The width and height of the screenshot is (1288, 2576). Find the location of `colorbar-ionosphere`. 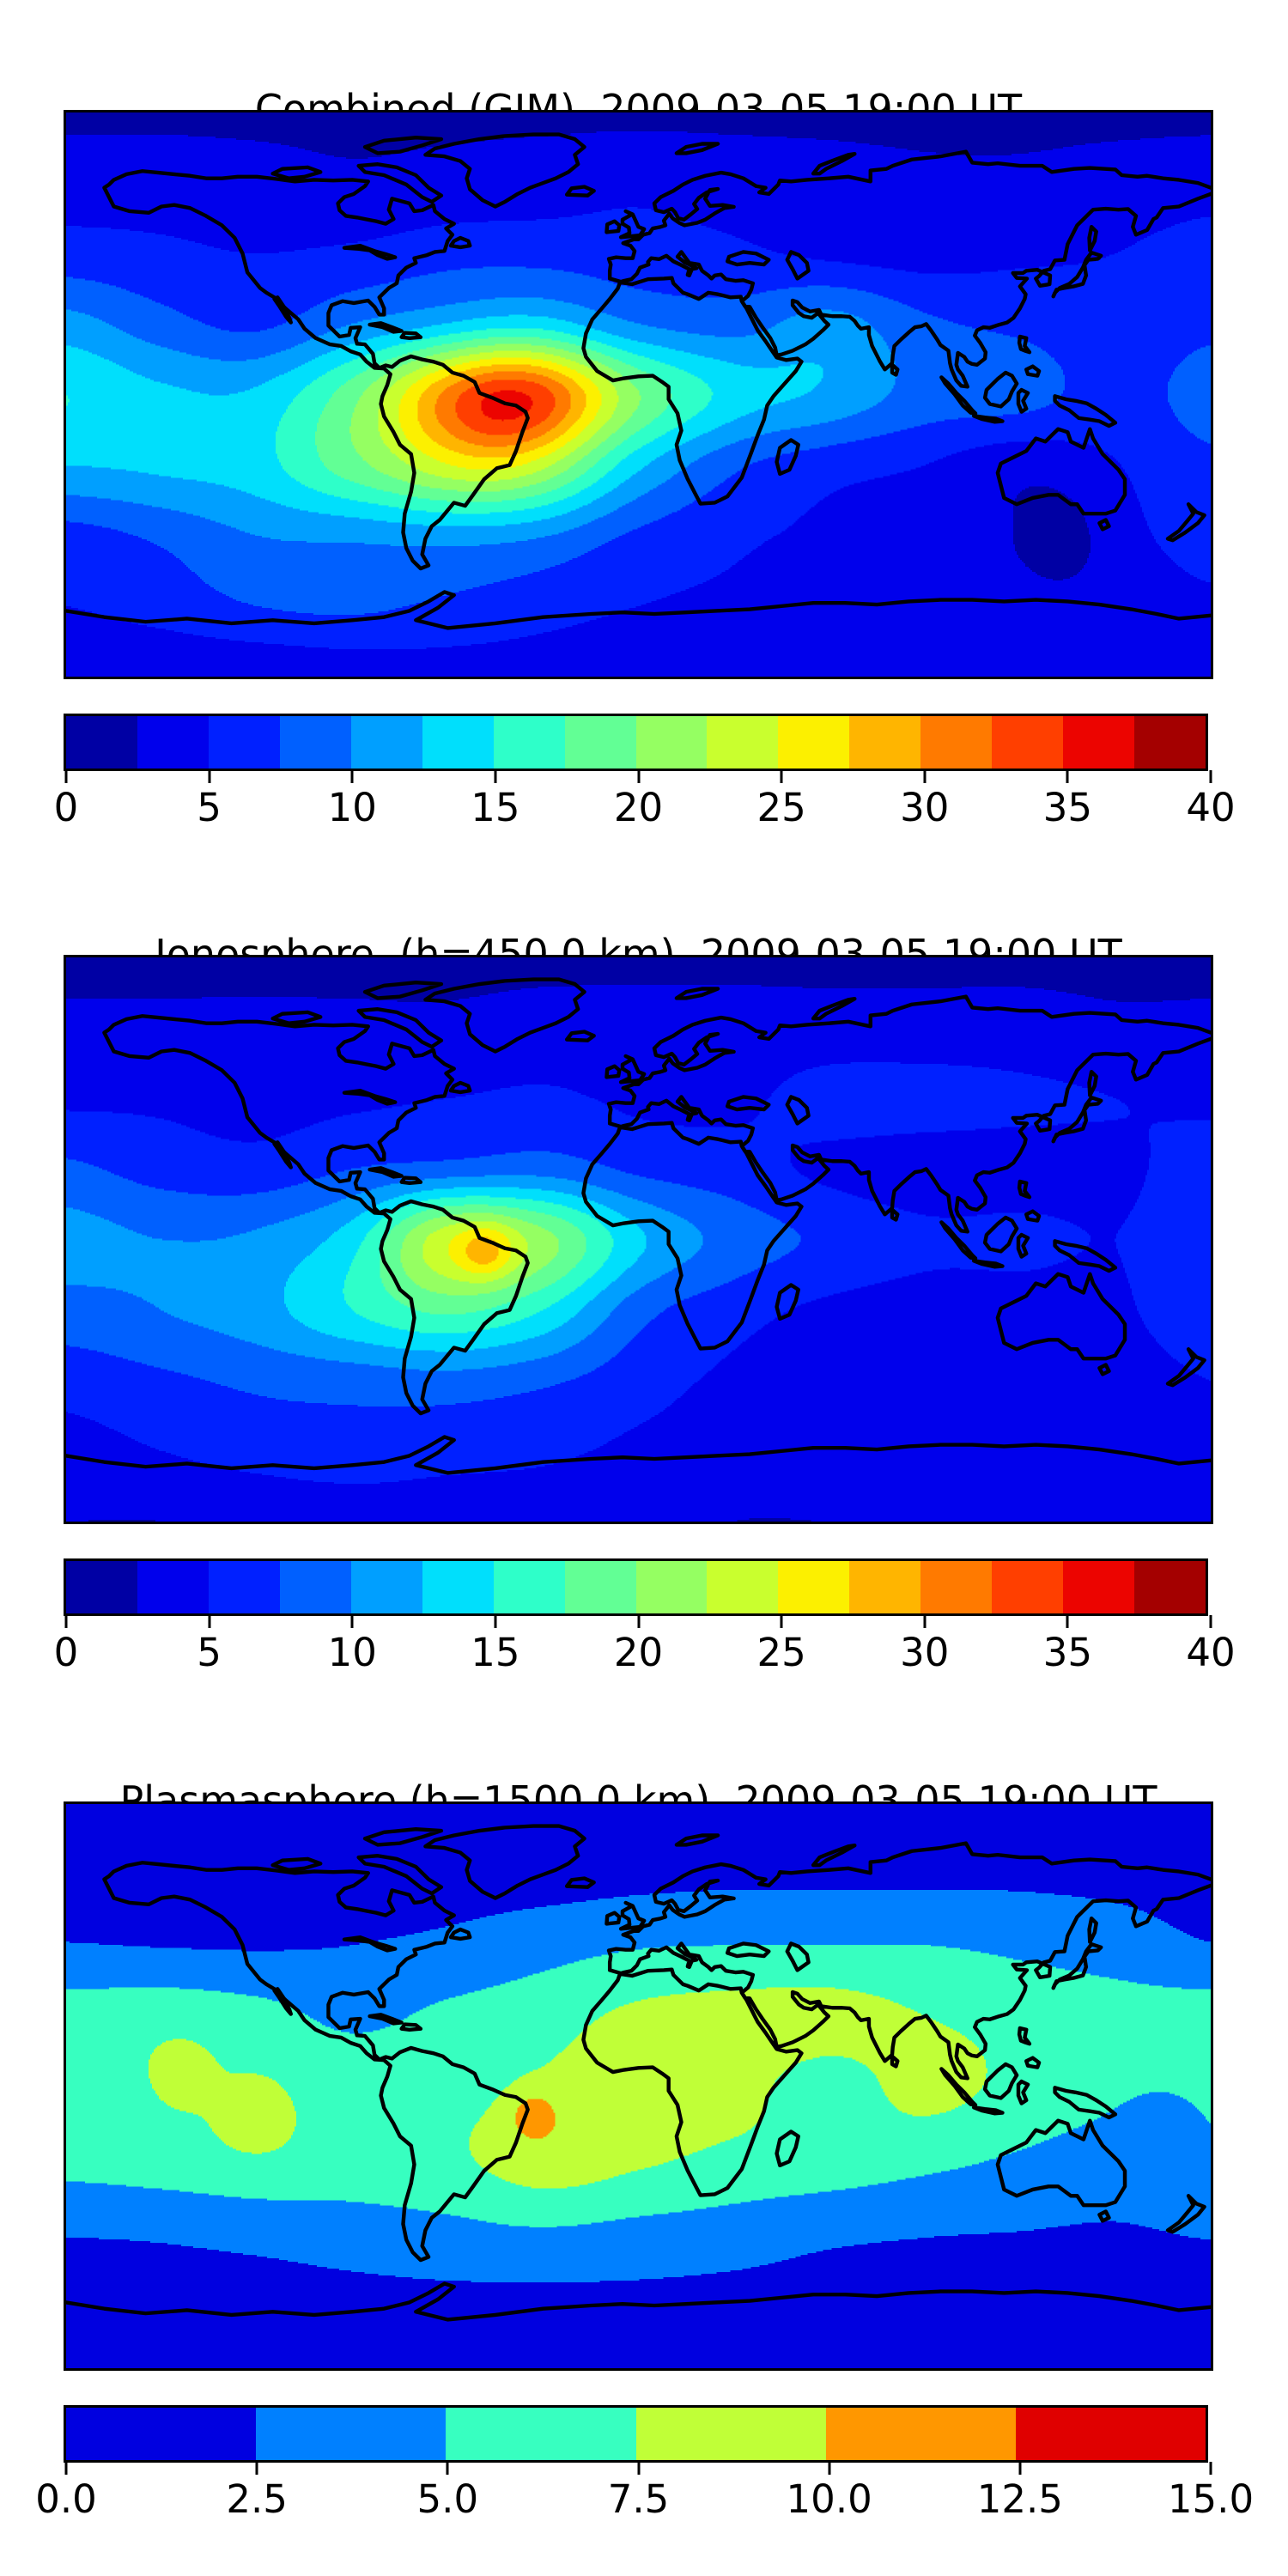

colorbar-ionosphere is located at coordinates (636, 1587).